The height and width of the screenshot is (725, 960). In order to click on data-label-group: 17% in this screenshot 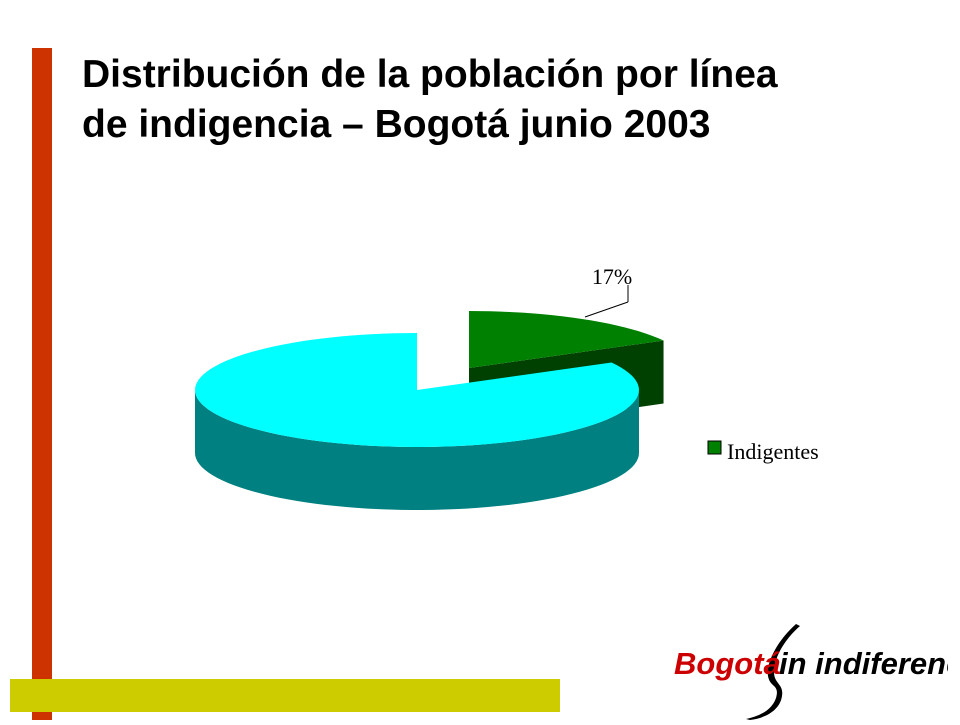, I will do `click(608, 291)`.